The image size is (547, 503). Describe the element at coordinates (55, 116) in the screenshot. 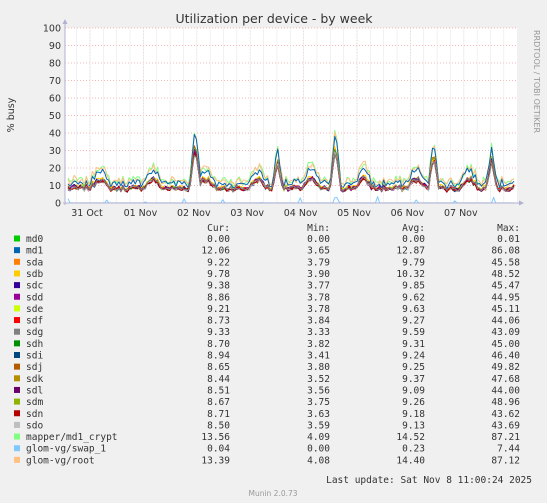

I see `y-tick-label: 50` at that location.